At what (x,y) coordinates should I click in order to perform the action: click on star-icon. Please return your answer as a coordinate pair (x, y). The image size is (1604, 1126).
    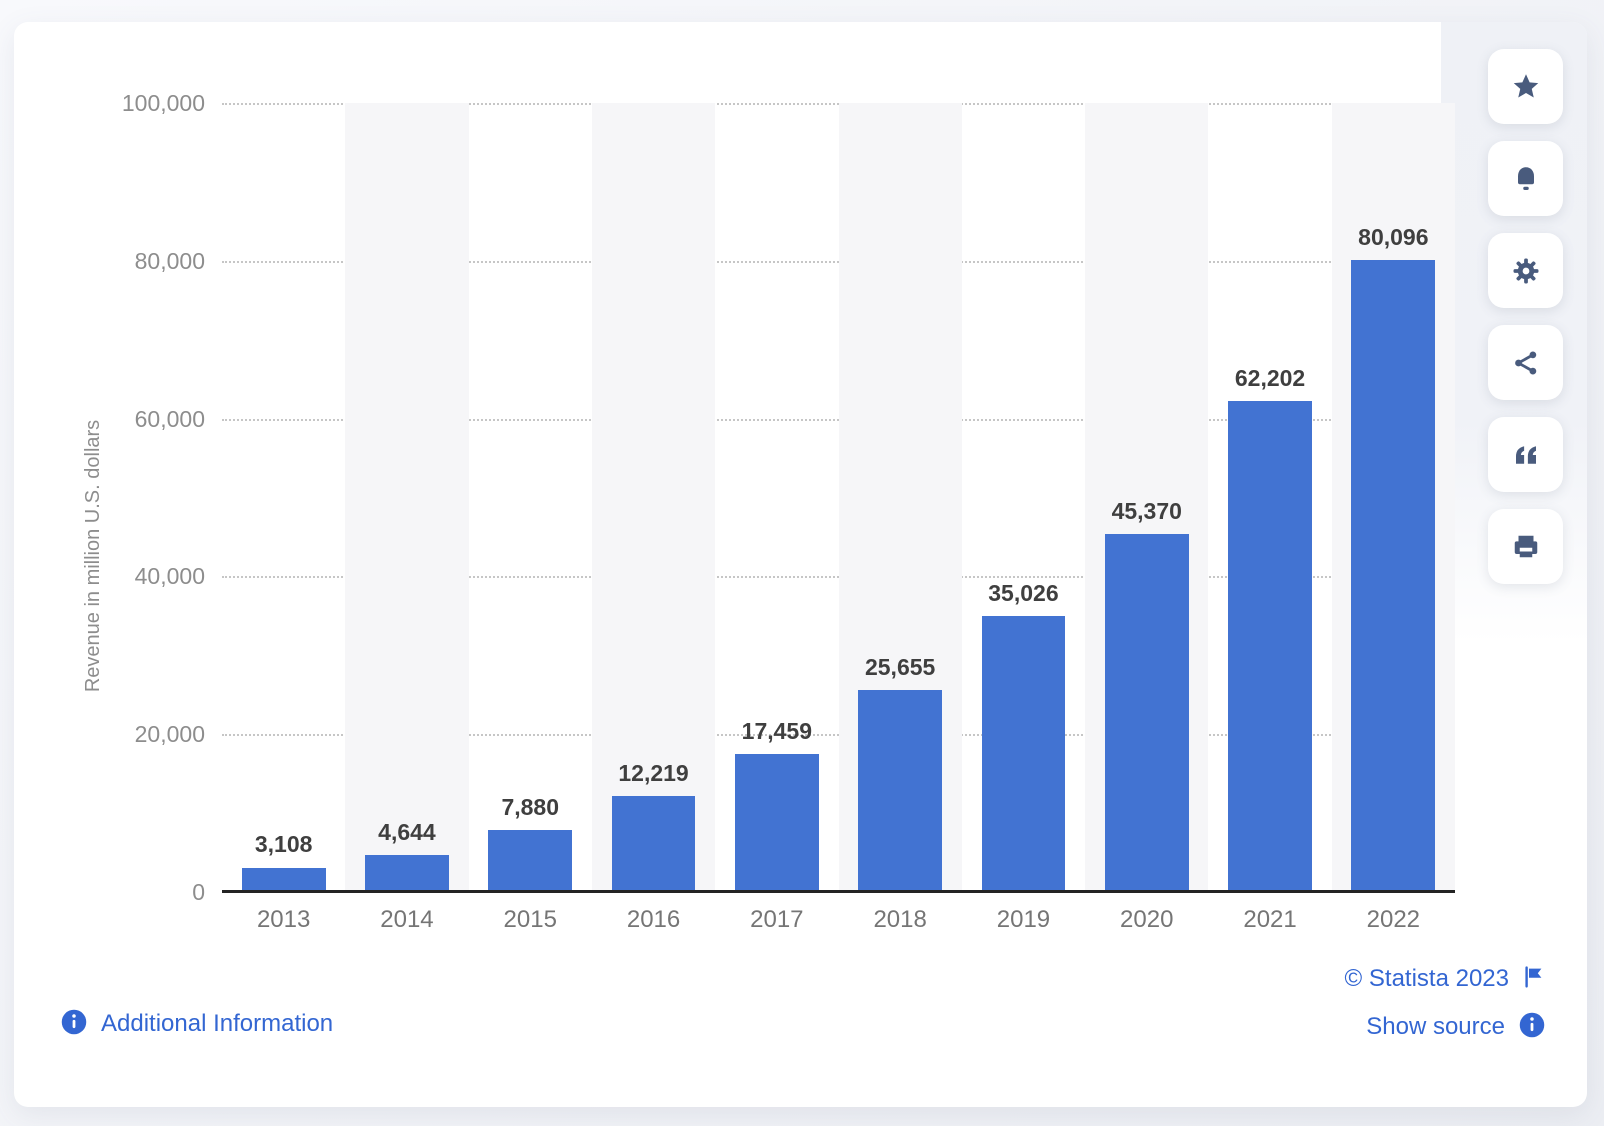
    Looking at the image, I should click on (1526, 87).